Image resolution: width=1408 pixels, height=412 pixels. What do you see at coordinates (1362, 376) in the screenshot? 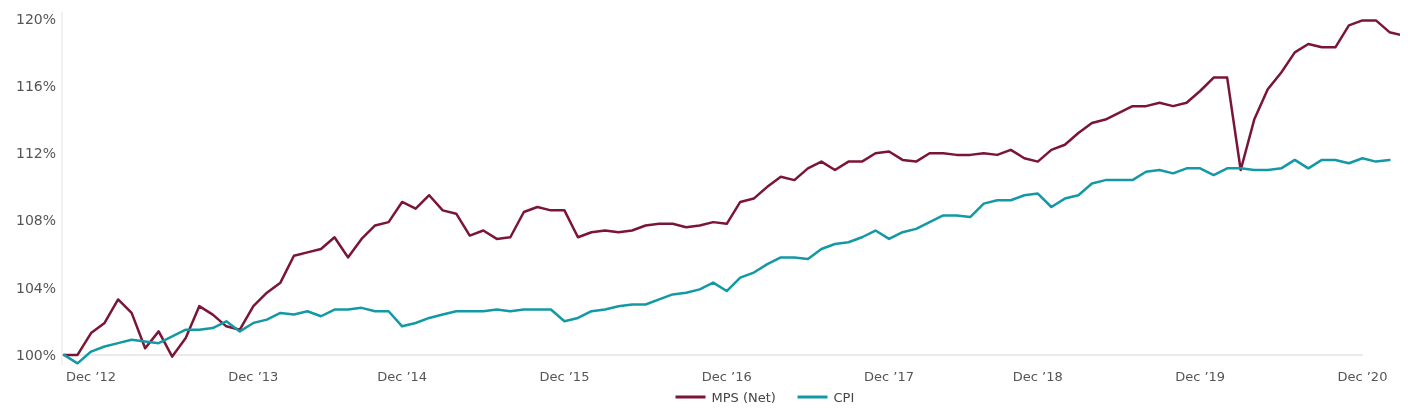
I see `x-tick-label: Dec ’20` at bounding box center [1362, 376].